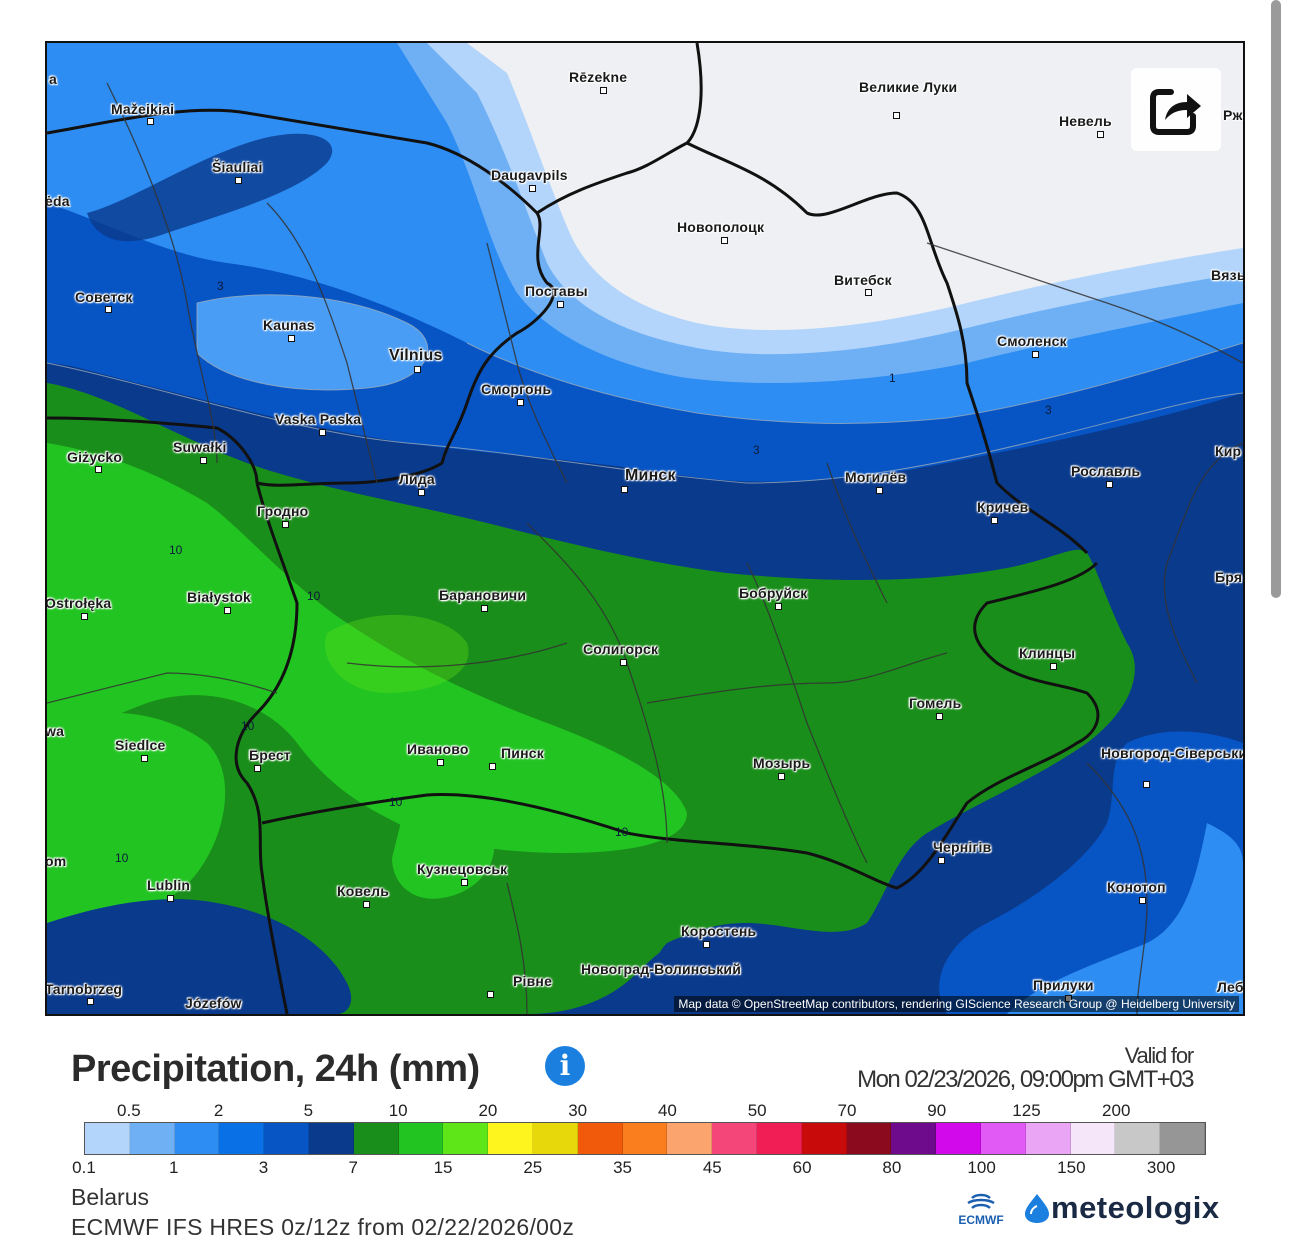 This screenshot has width=1290, height=1246. What do you see at coordinates (565, 1066) in the screenshot?
I see `info-icon: i` at bounding box center [565, 1066].